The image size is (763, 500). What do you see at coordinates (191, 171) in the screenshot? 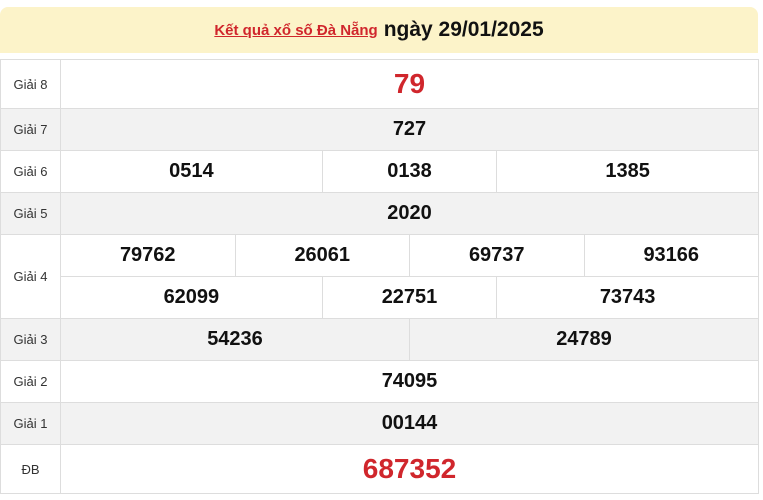
I see `prize-number: 0514` at bounding box center [191, 171].